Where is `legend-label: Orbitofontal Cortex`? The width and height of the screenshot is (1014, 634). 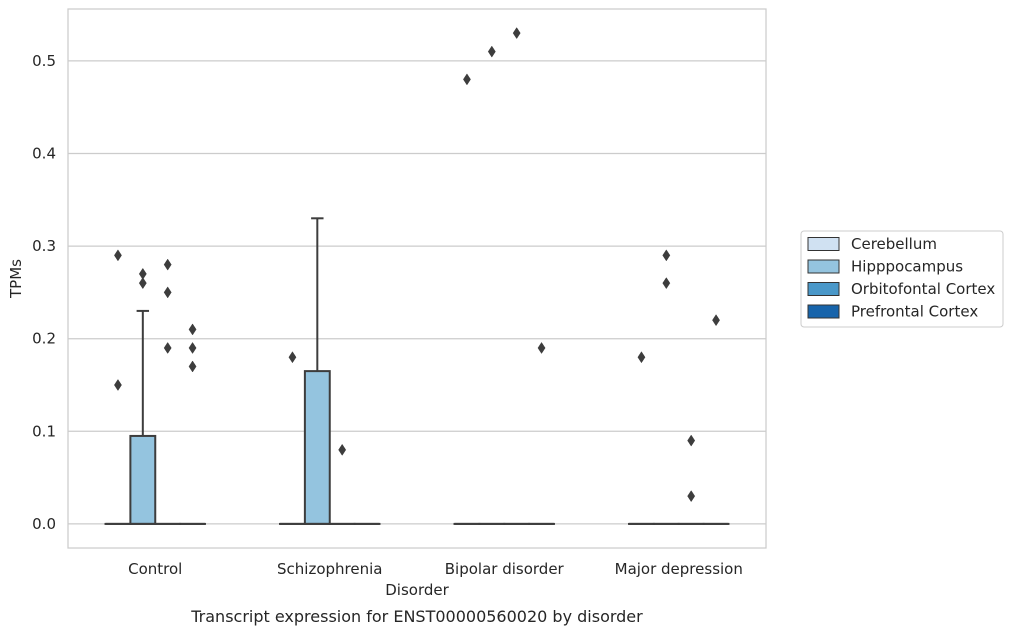 legend-label: Orbitofontal Cortex is located at coordinates (923, 289).